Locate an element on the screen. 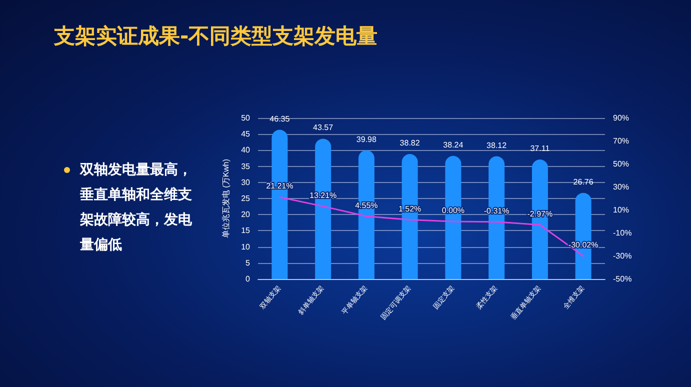 The height and width of the screenshot is (387, 691). data-label: 46.35 is located at coordinates (280, 119).